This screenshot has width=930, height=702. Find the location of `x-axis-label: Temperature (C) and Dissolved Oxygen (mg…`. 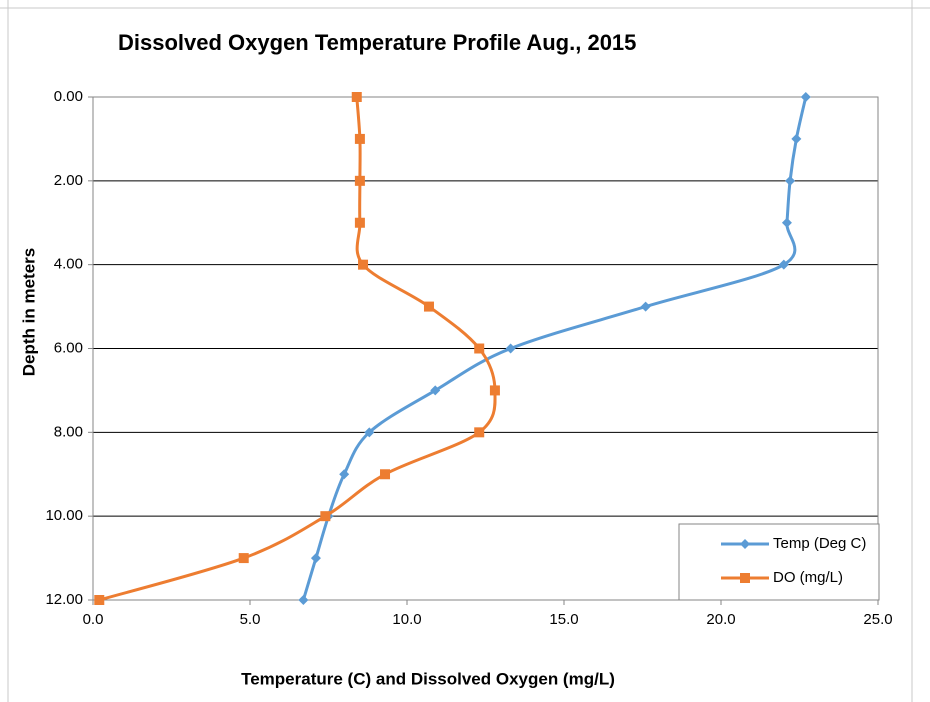

x-axis-label: Temperature (C) and Dissolved Oxygen (mg… is located at coordinates (428, 678).